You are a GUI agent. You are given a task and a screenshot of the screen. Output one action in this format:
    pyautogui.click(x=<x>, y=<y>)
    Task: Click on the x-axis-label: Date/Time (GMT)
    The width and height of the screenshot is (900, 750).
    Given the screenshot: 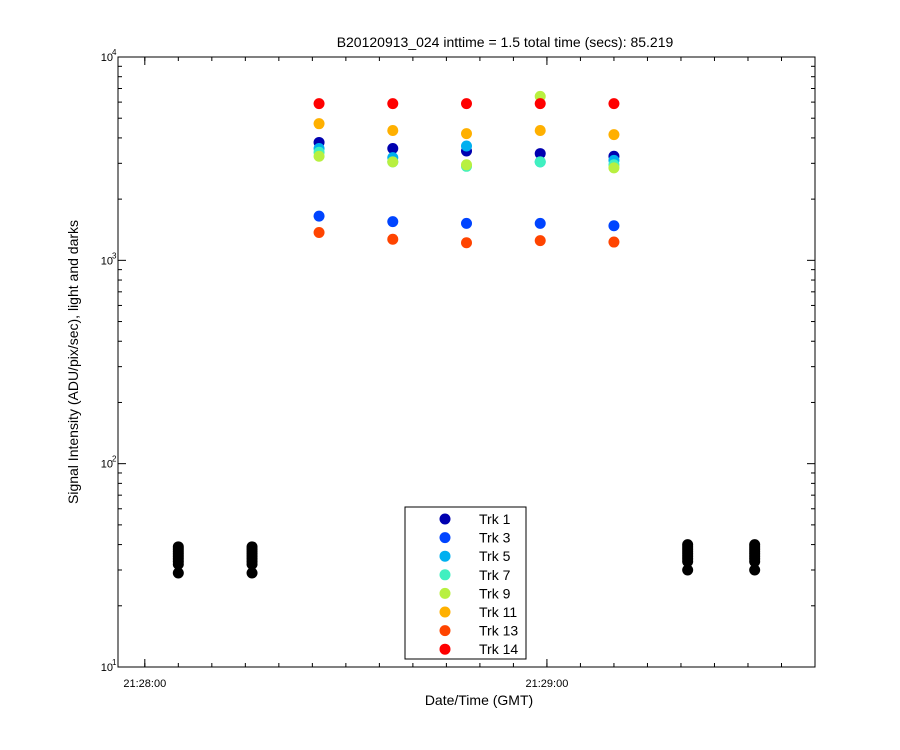 What is the action you would take?
    pyautogui.click(x=479, y=700)
    